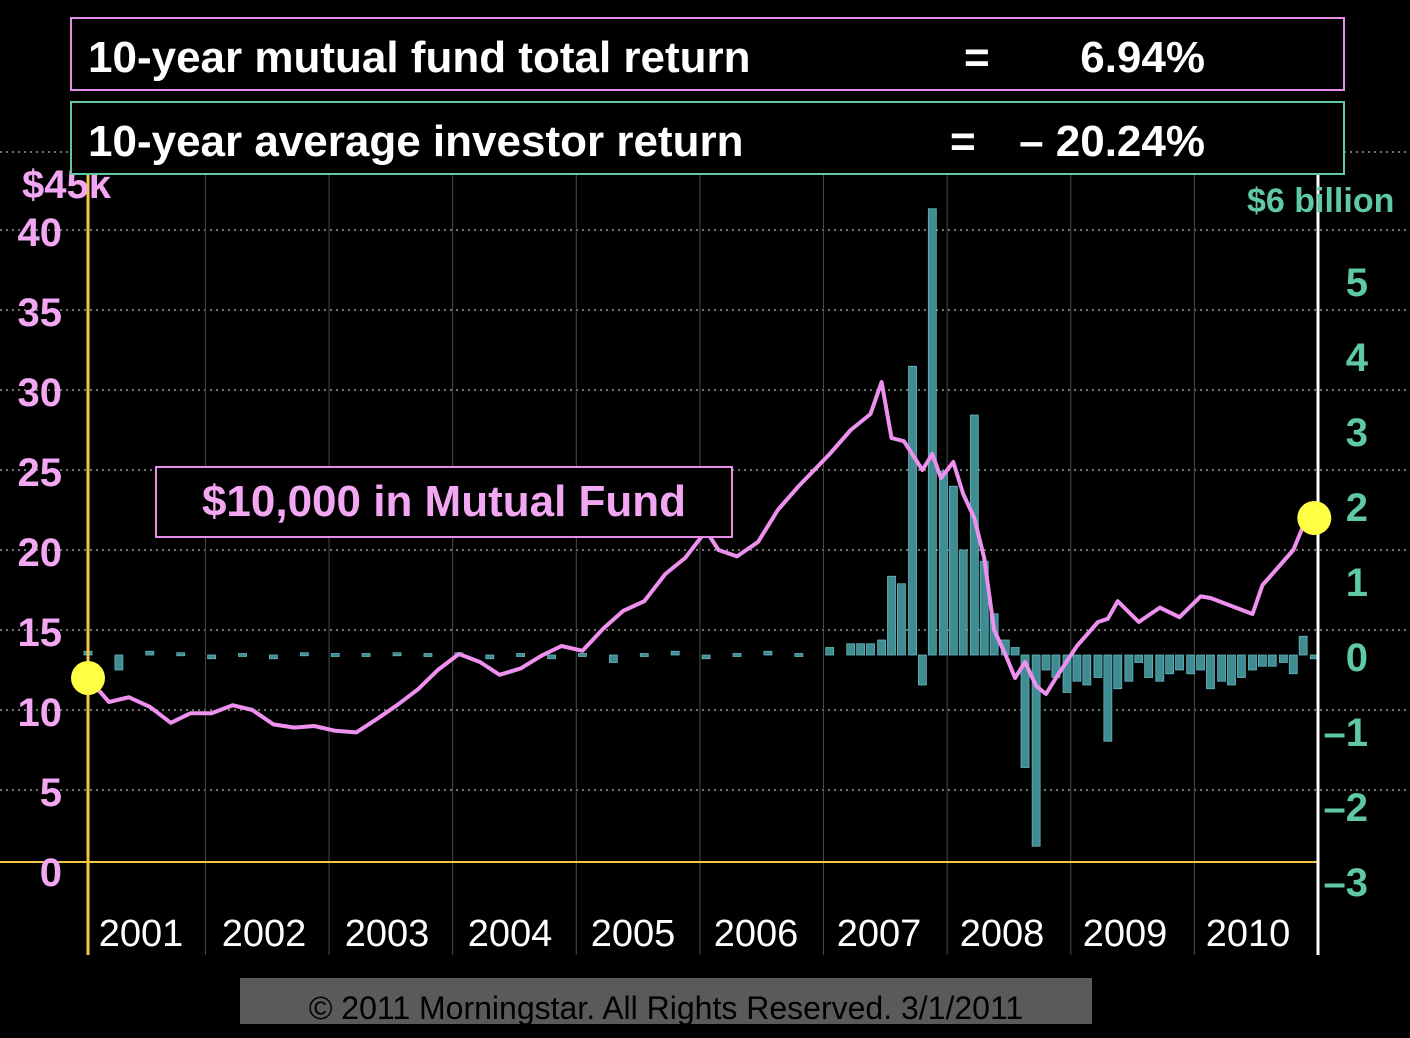 The height and width of the screenshot is (1038, 1410). What do you see at coordinates (40, 633) in the screenshot?
I see `left-tick-label: 15` at bounding box center [40, 633].